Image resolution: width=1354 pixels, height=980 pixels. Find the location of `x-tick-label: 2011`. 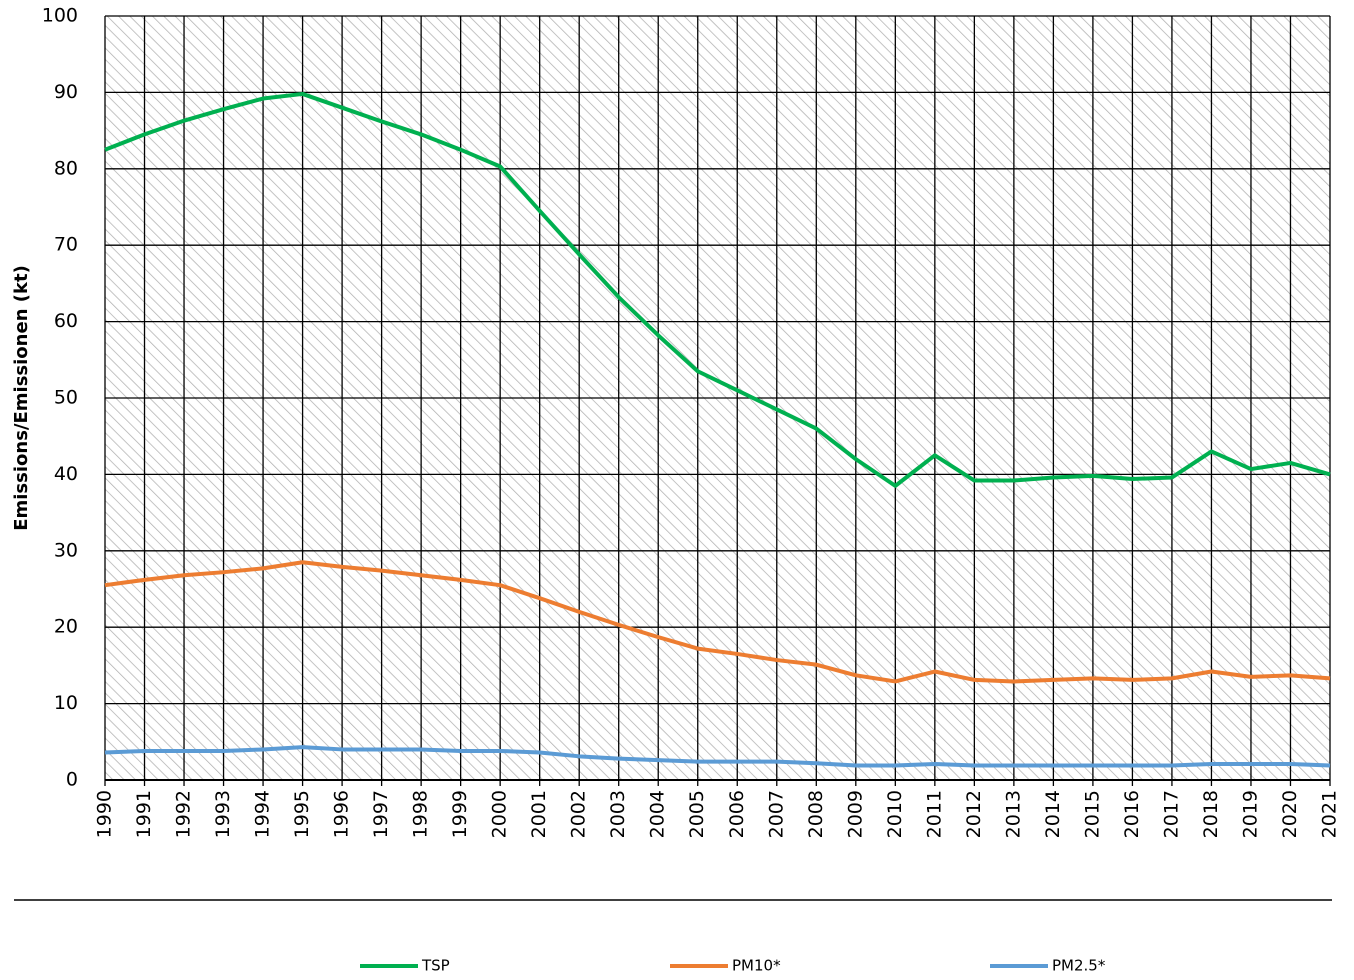

x-tick-label: 2011 is located at coordinates (934, 814).